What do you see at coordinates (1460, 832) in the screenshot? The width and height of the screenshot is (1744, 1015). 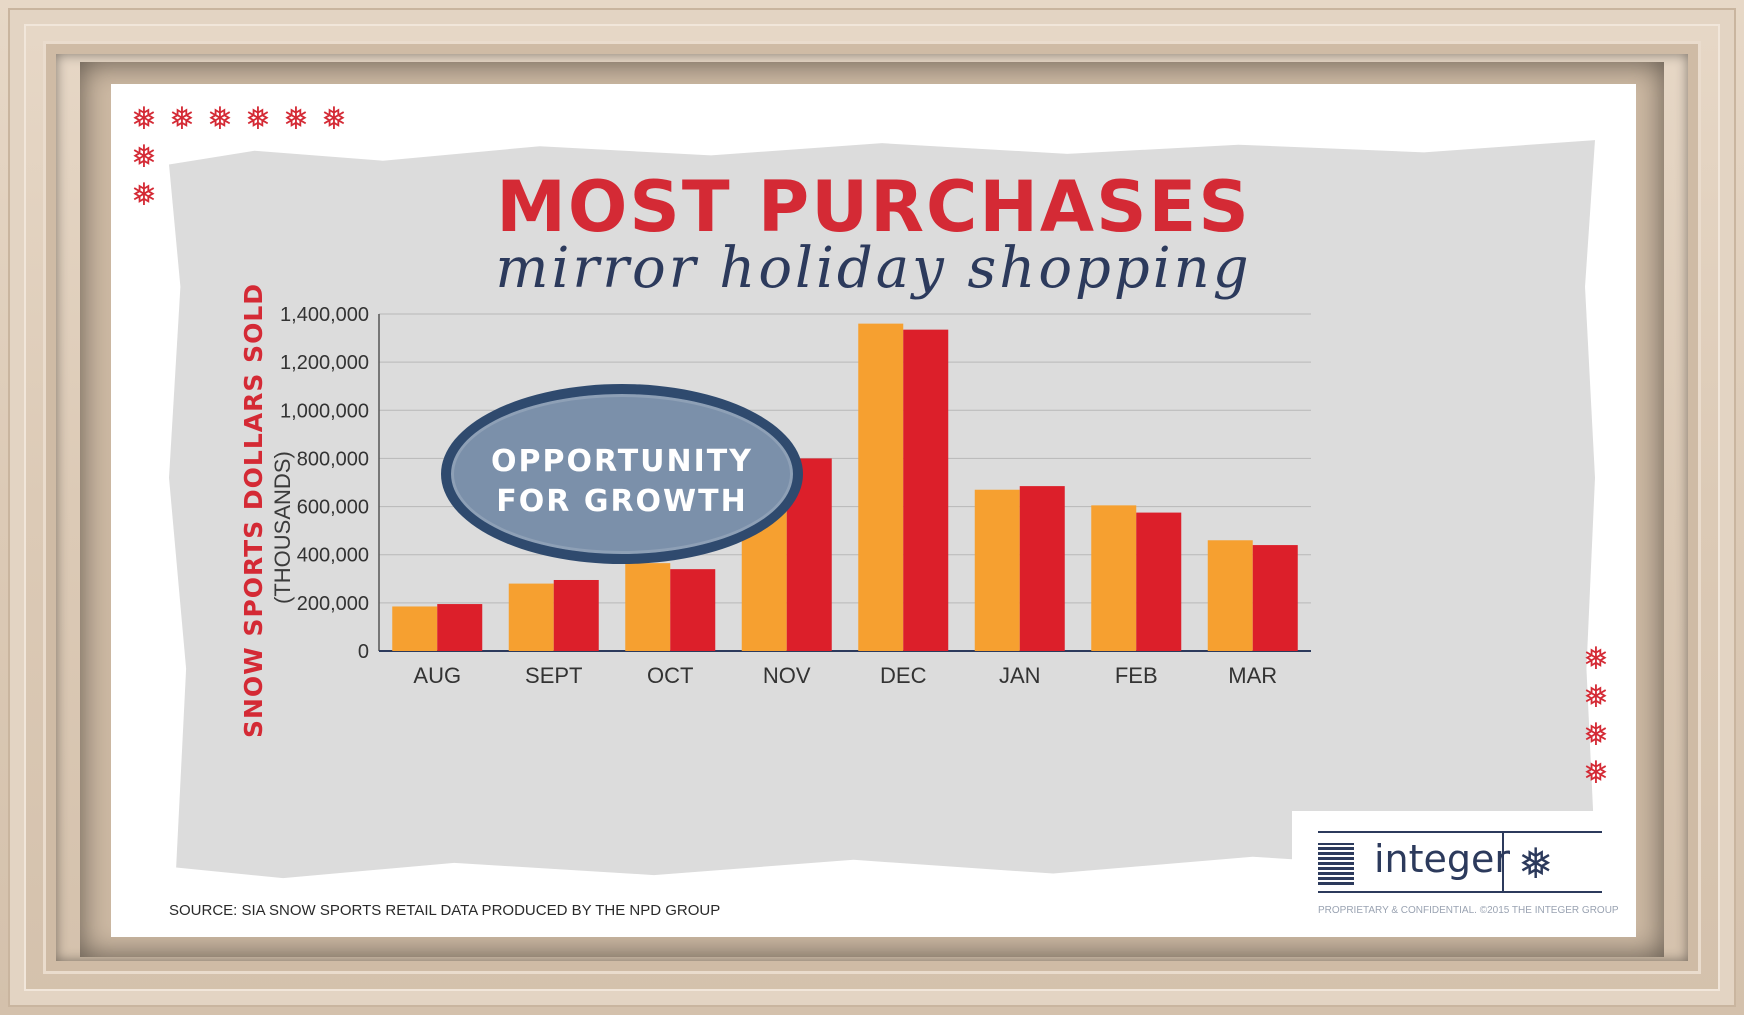 I see `logo-top-rule` at bounding box center [1460, 832].